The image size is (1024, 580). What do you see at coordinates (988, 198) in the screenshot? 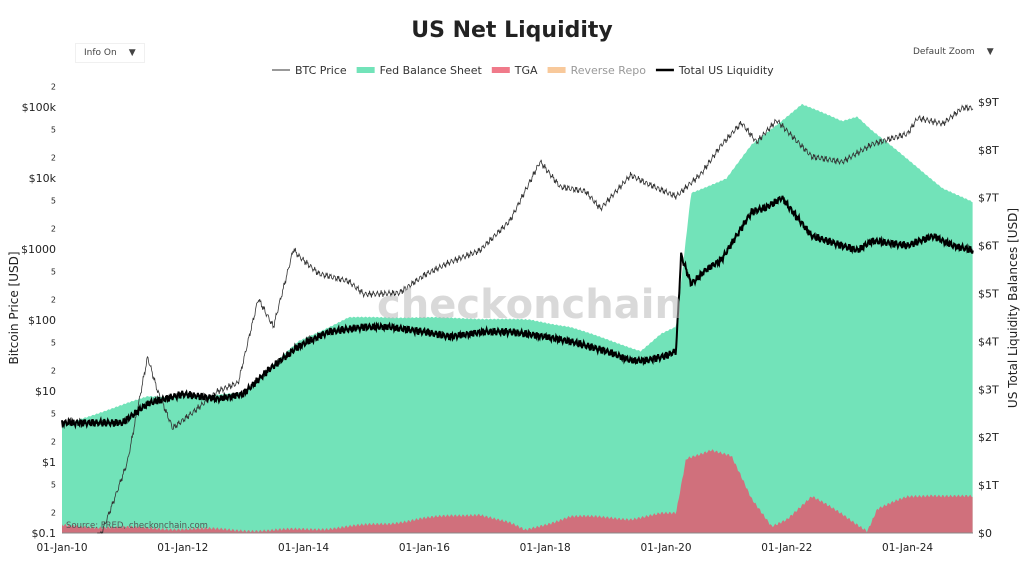
I see `y-right-tick-label: $7T` at bounding box center [988, 198].